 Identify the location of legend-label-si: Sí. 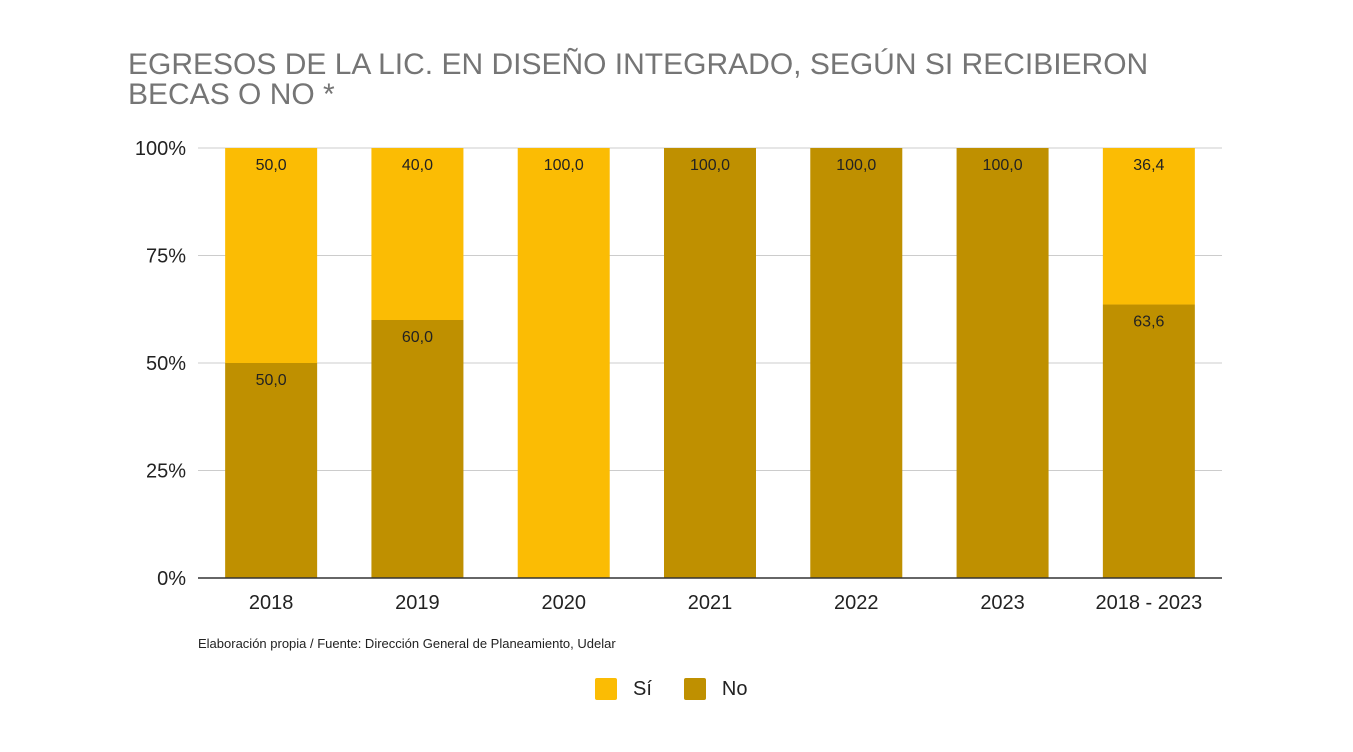
(642, 688).